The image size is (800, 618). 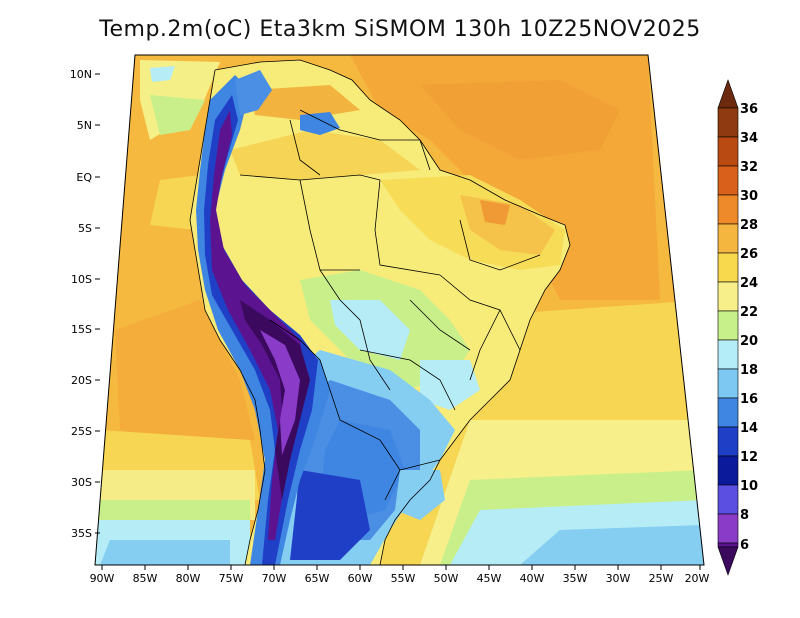 I want to click on colorbar-label: 16, so click(x=749, y=399).